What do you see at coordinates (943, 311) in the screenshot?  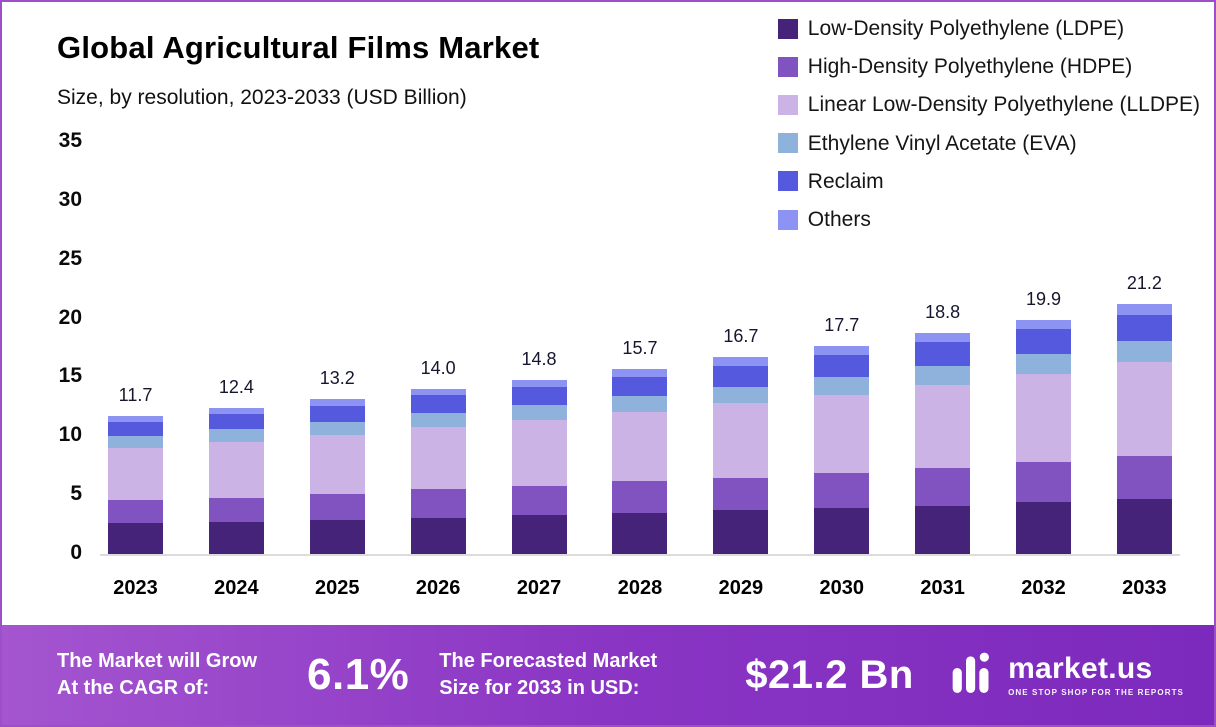 I see `bar-total-label: 18.8` at bounding box center [943, 311].